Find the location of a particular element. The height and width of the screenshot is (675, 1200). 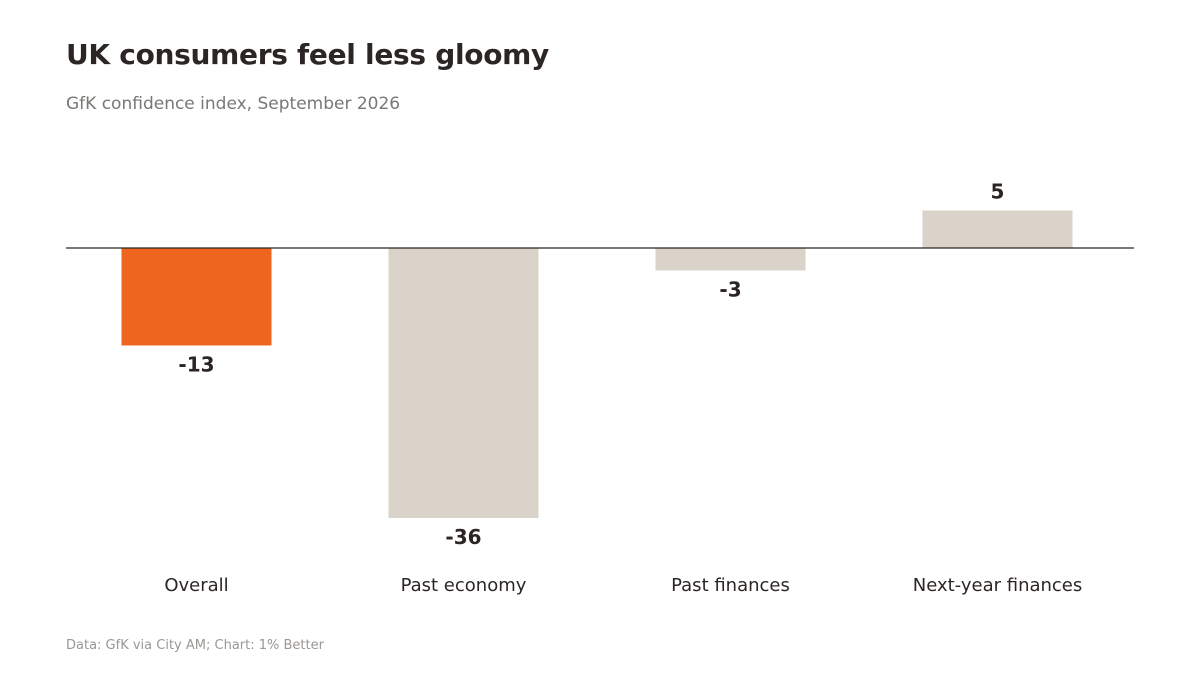

category-label-next-year-finances: Next-year finances is located at coordinates (998, 585).